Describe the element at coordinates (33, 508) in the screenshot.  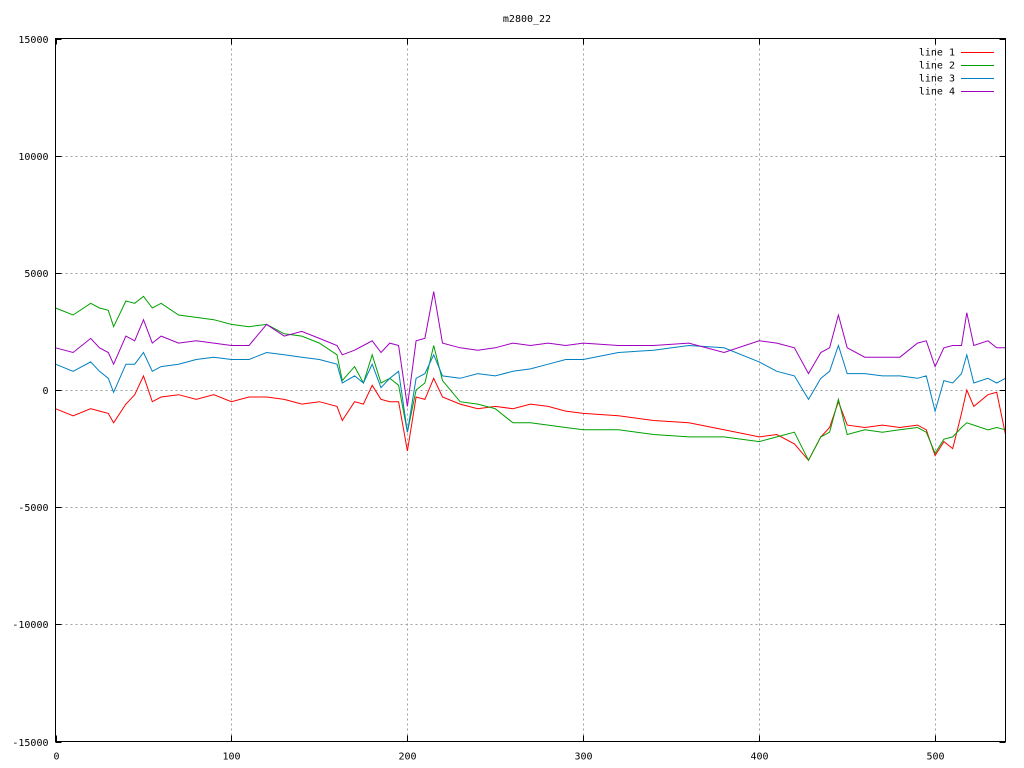
I see `y-tick-label: -5000` at that location.